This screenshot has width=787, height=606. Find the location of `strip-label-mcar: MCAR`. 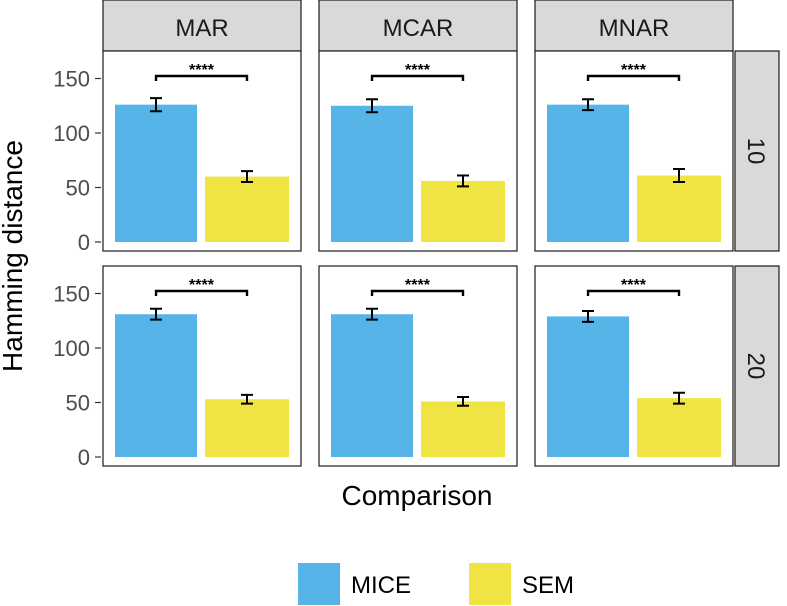

strip-label-mcar: MCAR is located at coordinates (418, 28).